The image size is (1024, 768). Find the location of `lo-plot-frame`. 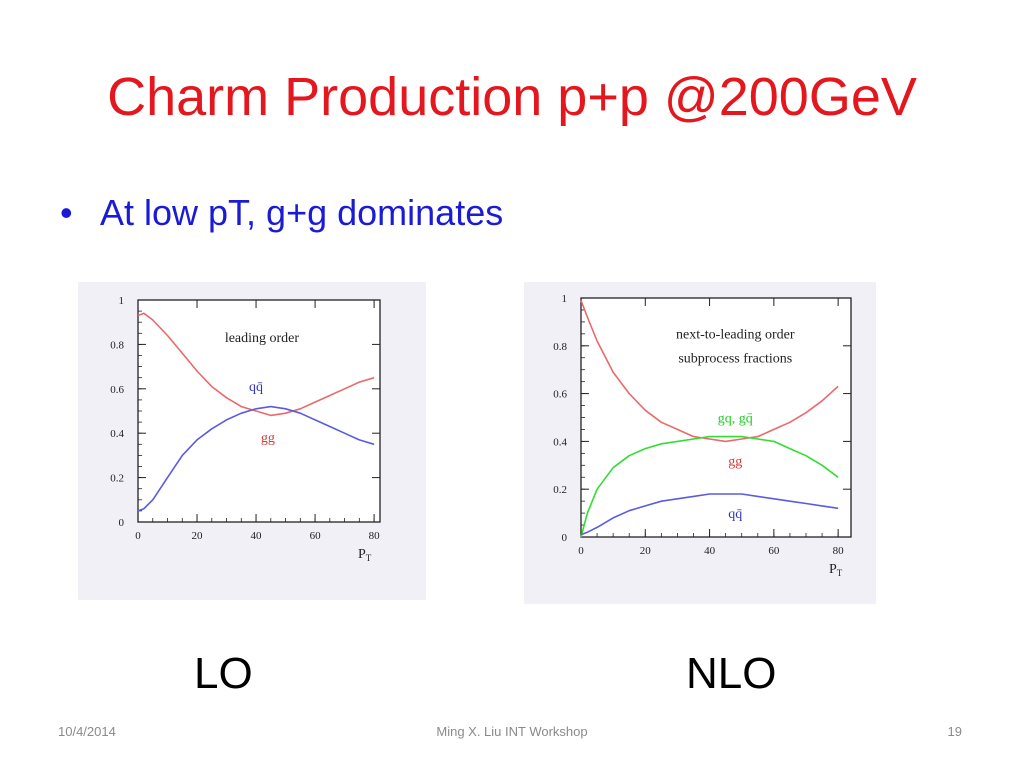

lo-plot-frame is located at coordinates (259, 411).